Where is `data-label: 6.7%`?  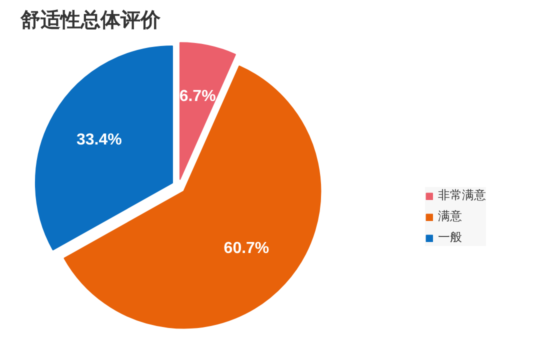 data-label: 6.7% is located at coordinates (197, 97).